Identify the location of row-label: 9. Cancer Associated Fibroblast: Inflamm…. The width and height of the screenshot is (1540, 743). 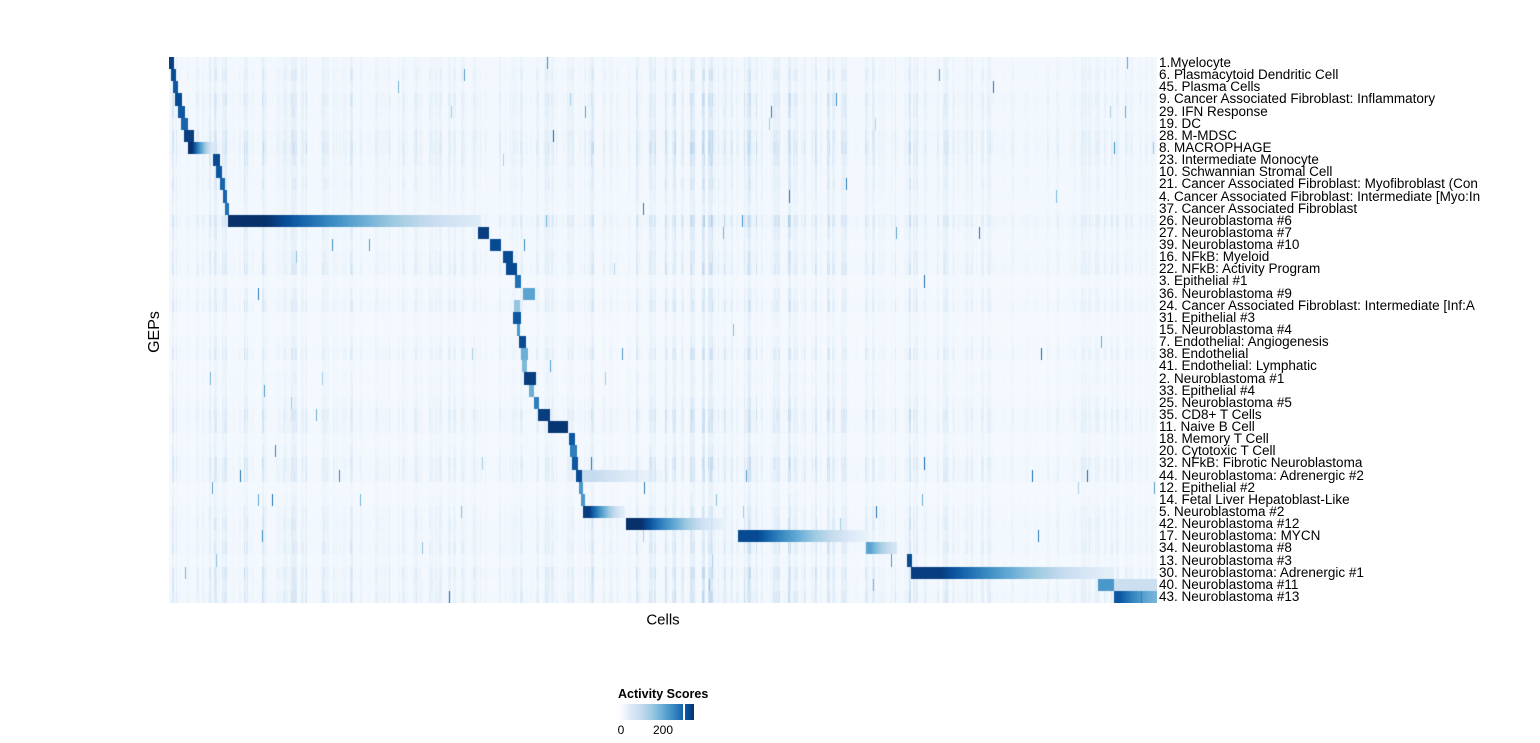
(1297, 99).